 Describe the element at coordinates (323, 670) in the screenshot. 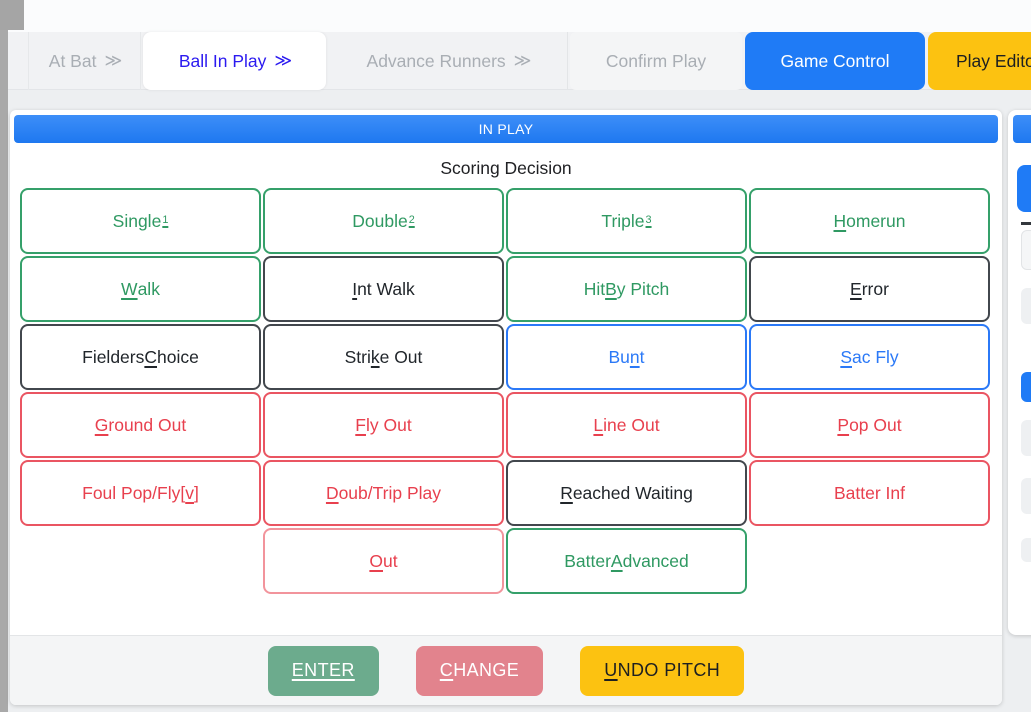

I see `enter-button: ENTER` at that location.